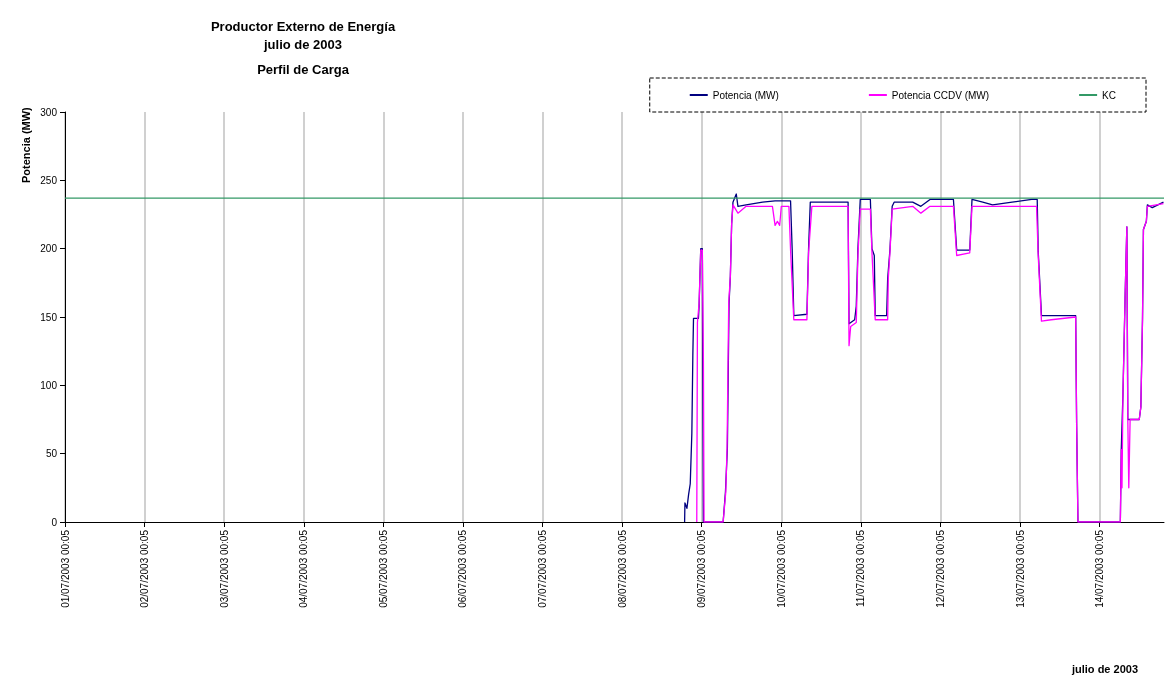  Describe the element at coordinates (25, 144) in the screenshot. I see `y-axis-title: Potencia (MW)` at that location.